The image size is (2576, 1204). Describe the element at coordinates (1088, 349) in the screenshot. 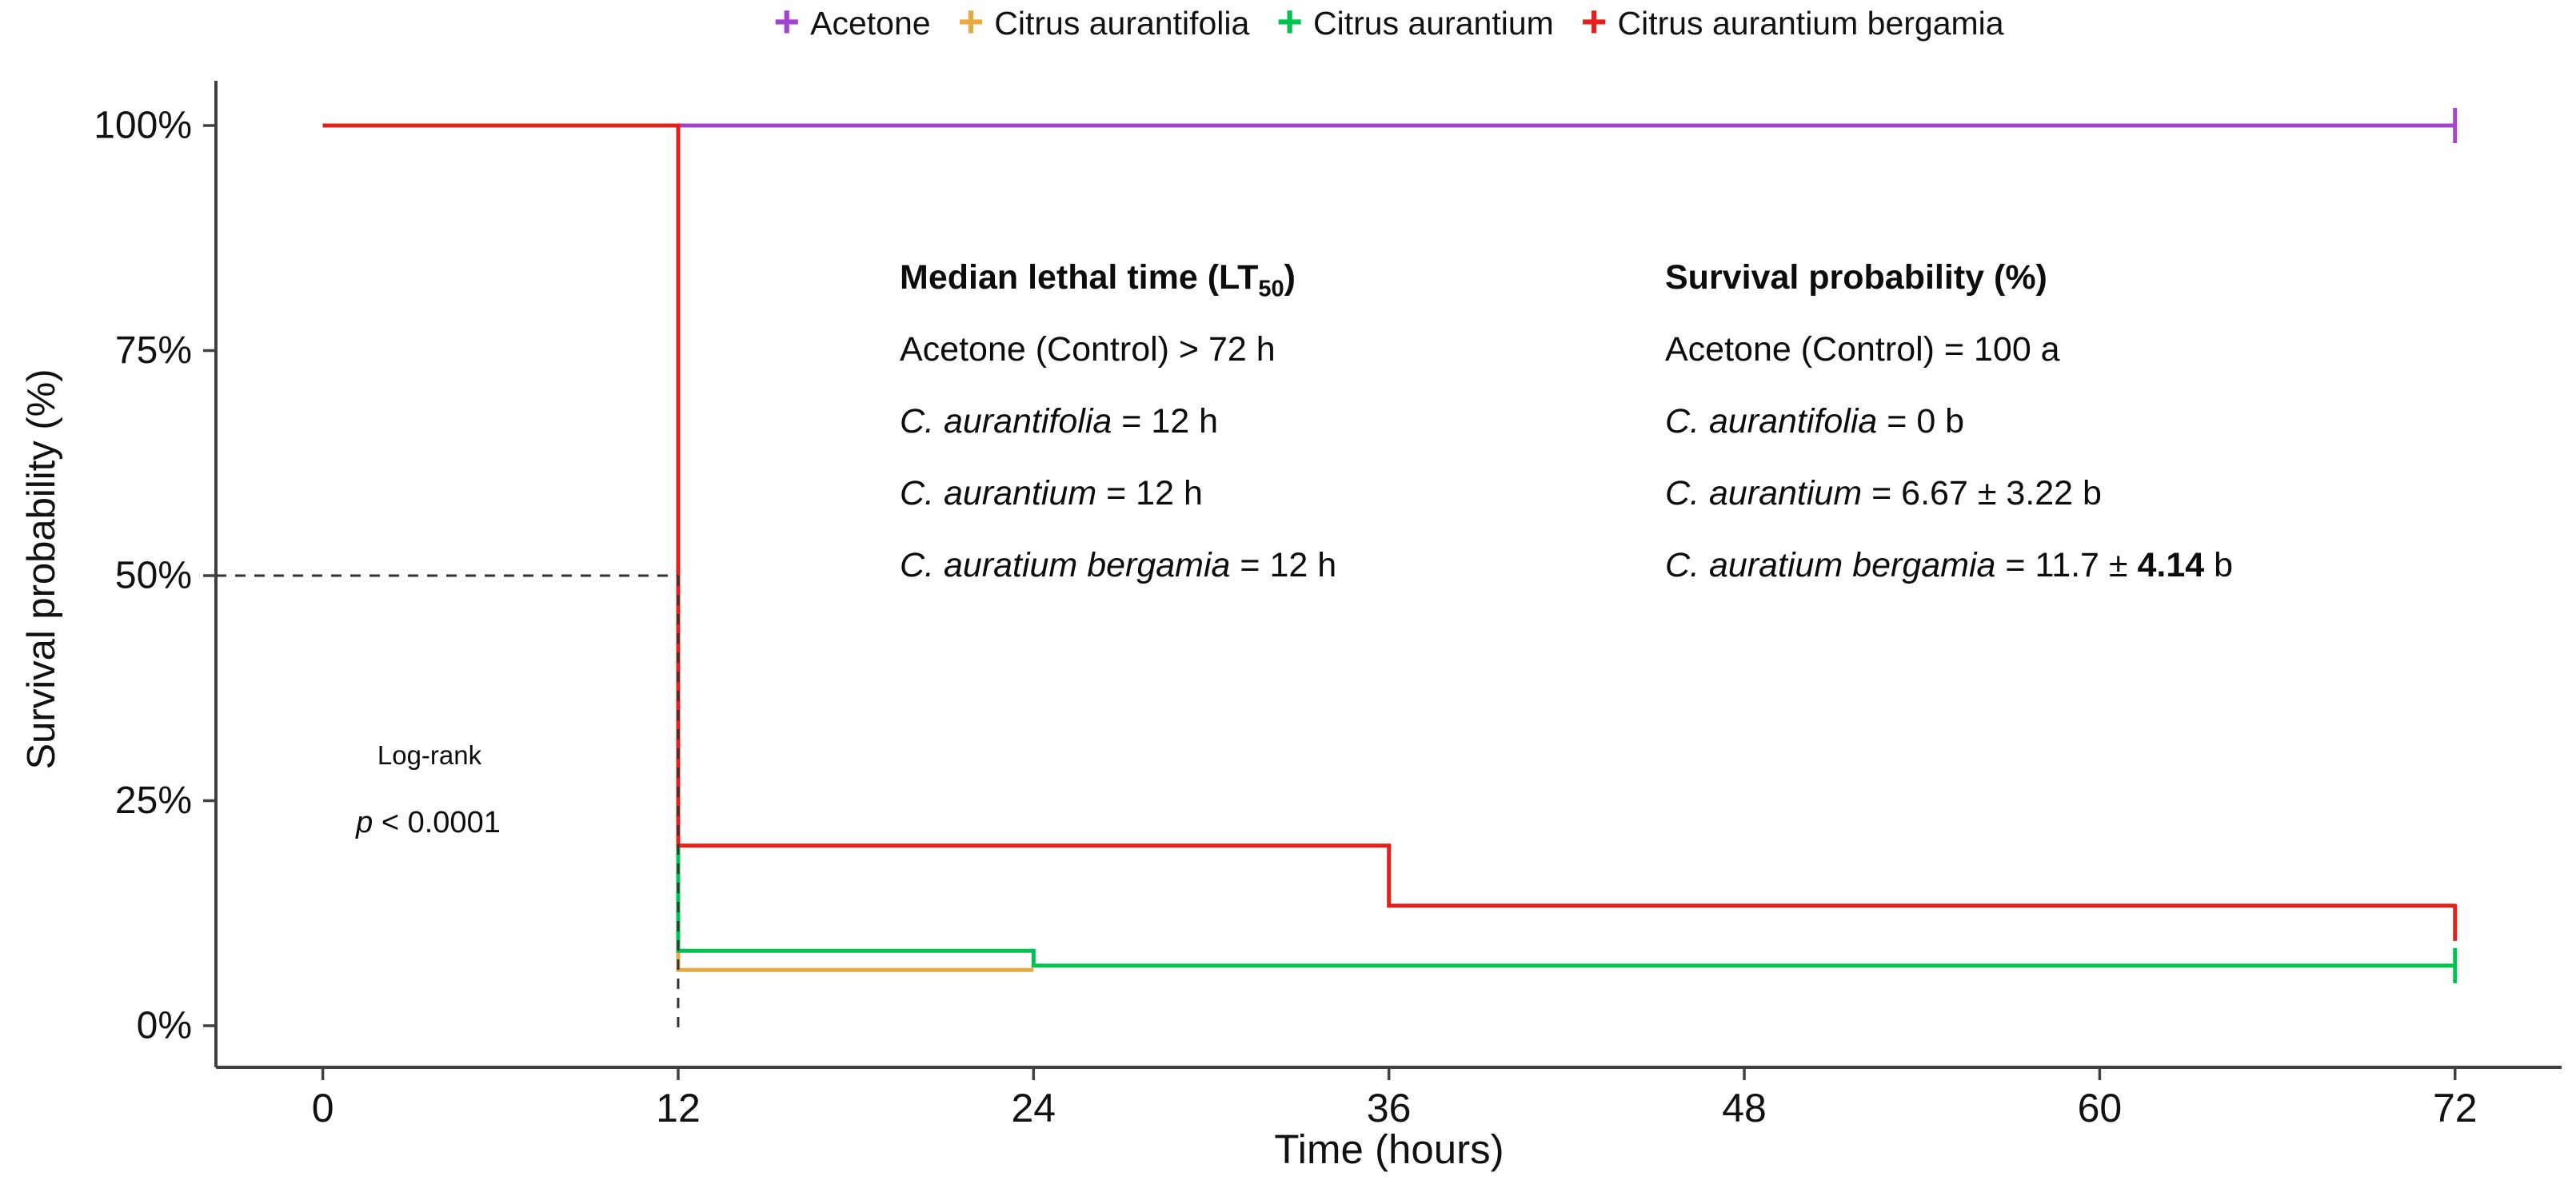

I see `lt50-row-acetone: Acetone (Control) > 72 h` at that location.